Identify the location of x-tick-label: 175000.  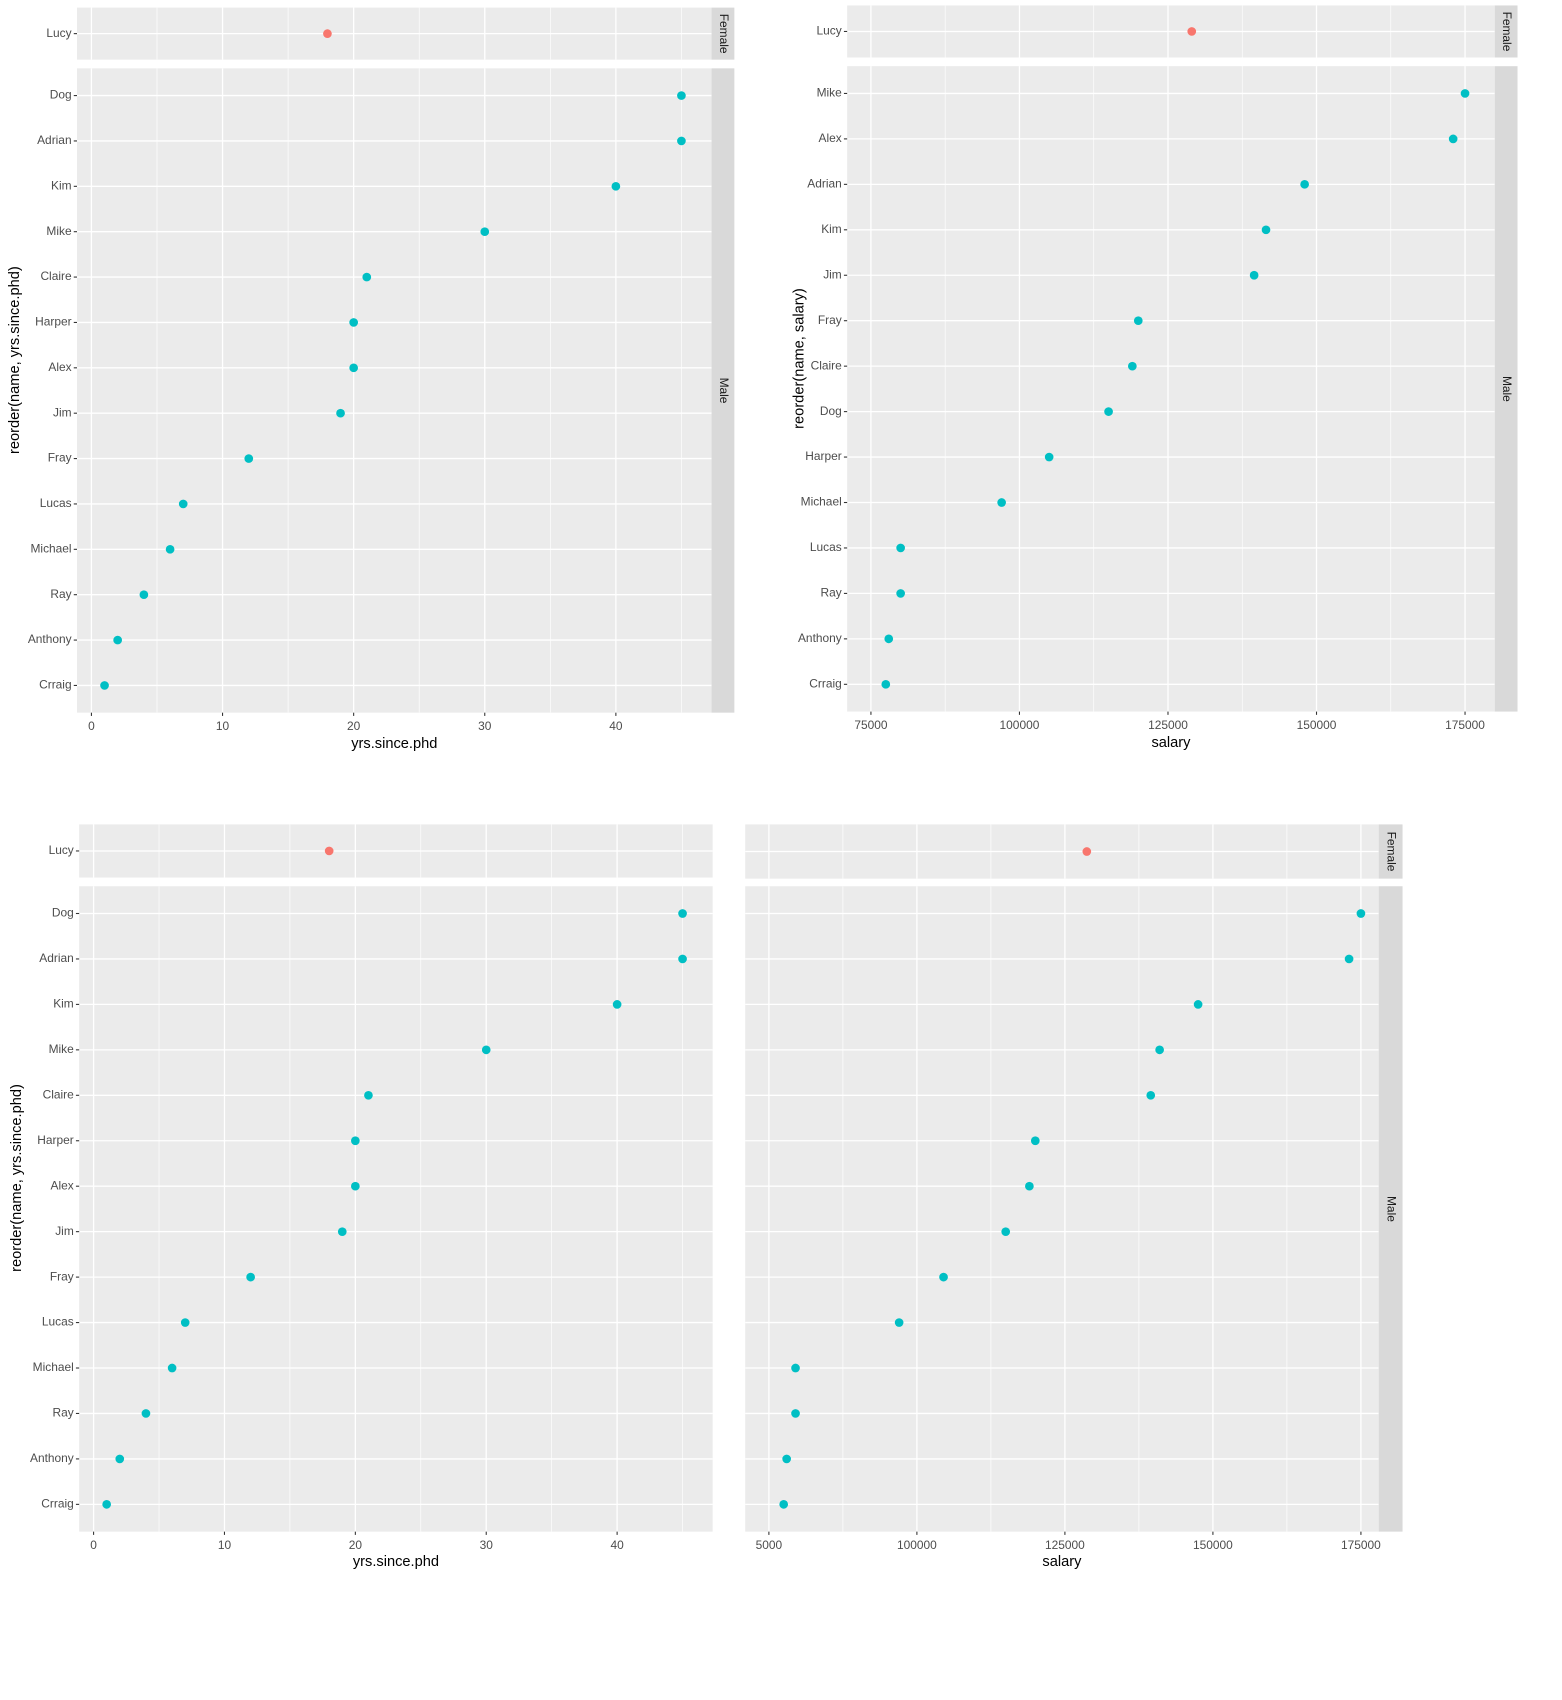
(1465, 725).